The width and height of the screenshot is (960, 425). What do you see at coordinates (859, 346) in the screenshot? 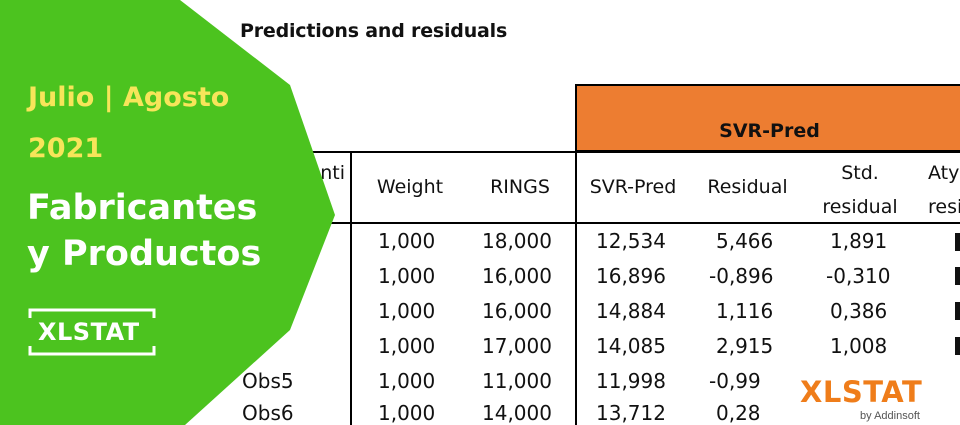
I see `cell-std-residual: 1,008` at bounding box center [859, 346].